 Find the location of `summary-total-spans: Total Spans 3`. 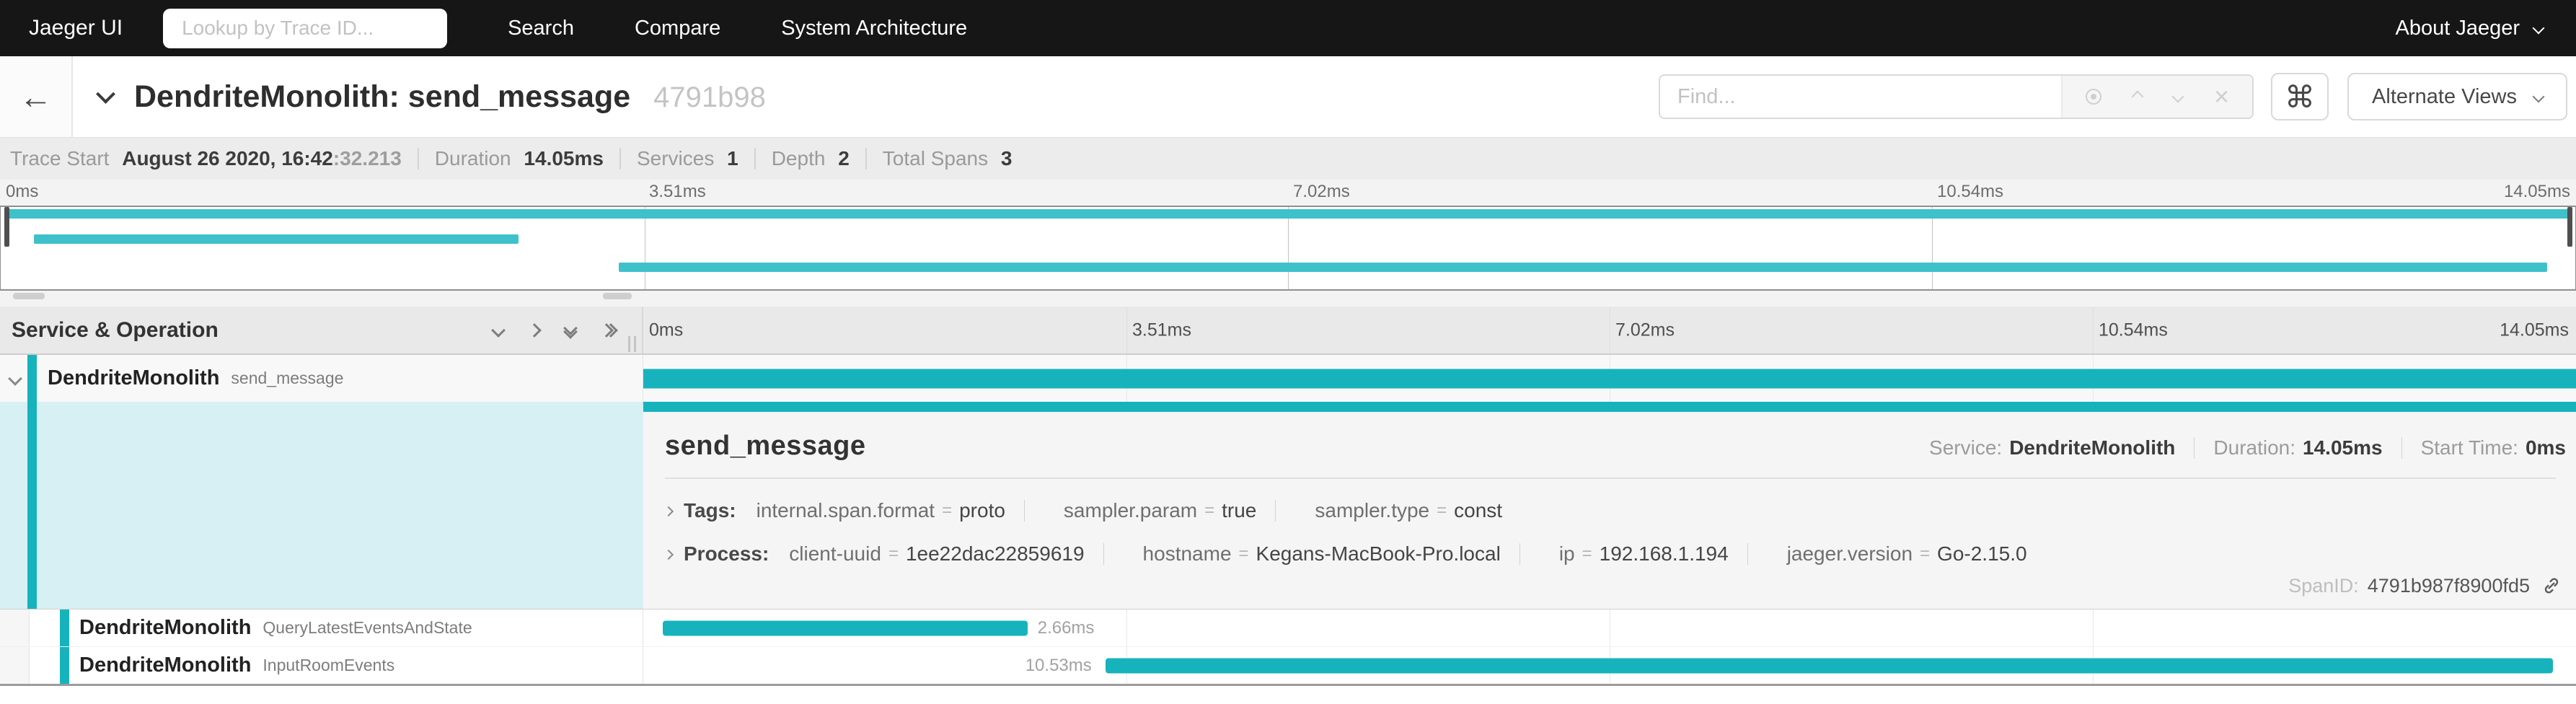

summary-total-spans: Total Spans 3 is located at coordinates (947, 158).